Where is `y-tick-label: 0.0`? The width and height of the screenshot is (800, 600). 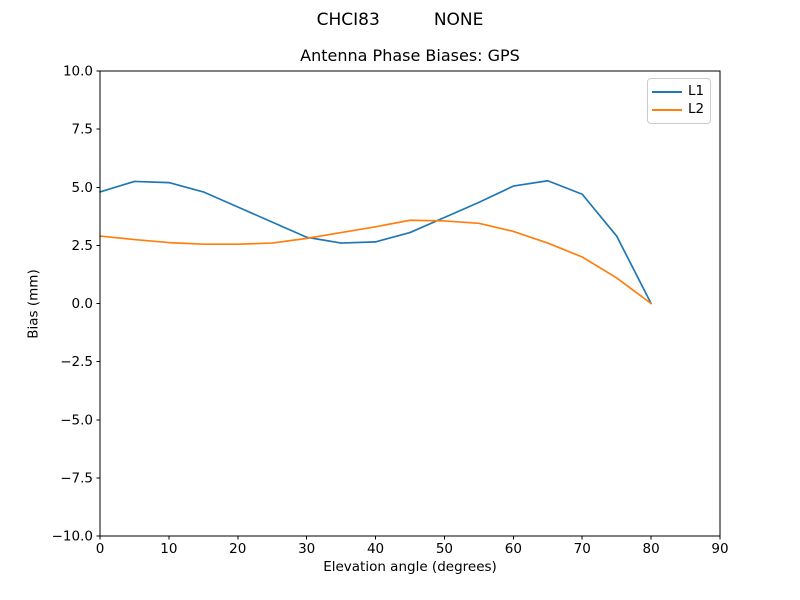 y-tick-label: 0.0 is located at coordinates (82, 304).